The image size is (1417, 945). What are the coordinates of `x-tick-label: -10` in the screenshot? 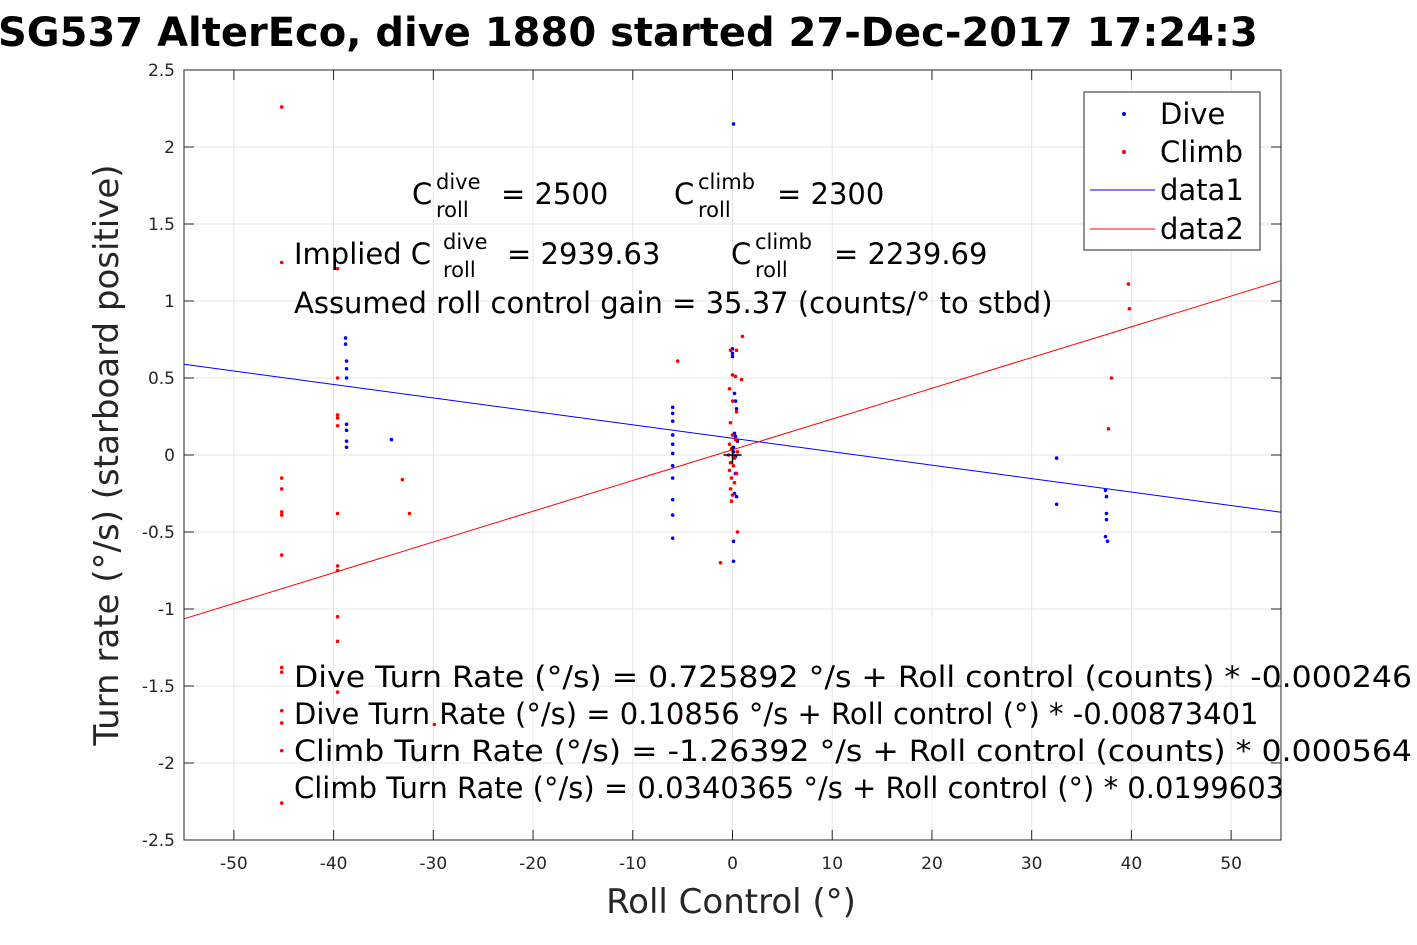 It's located at (633, 864).